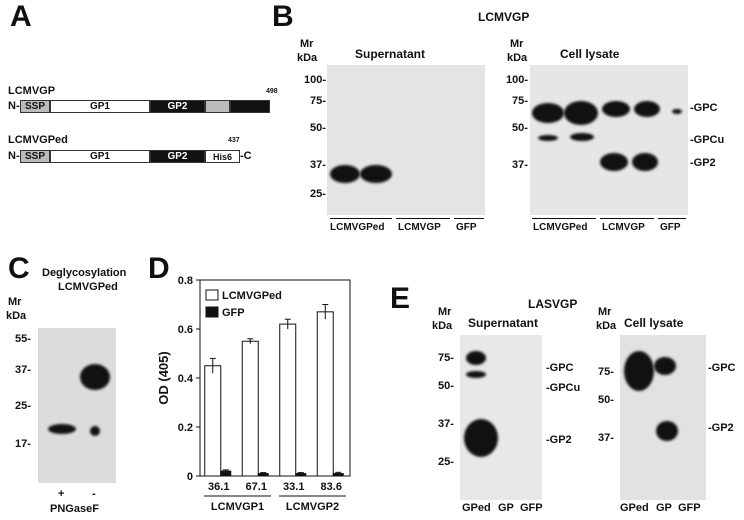 This screenshot has height=520, width=744. I want to click on lane-label-lcmvgped: LCMVGPed, so click(357, 227).